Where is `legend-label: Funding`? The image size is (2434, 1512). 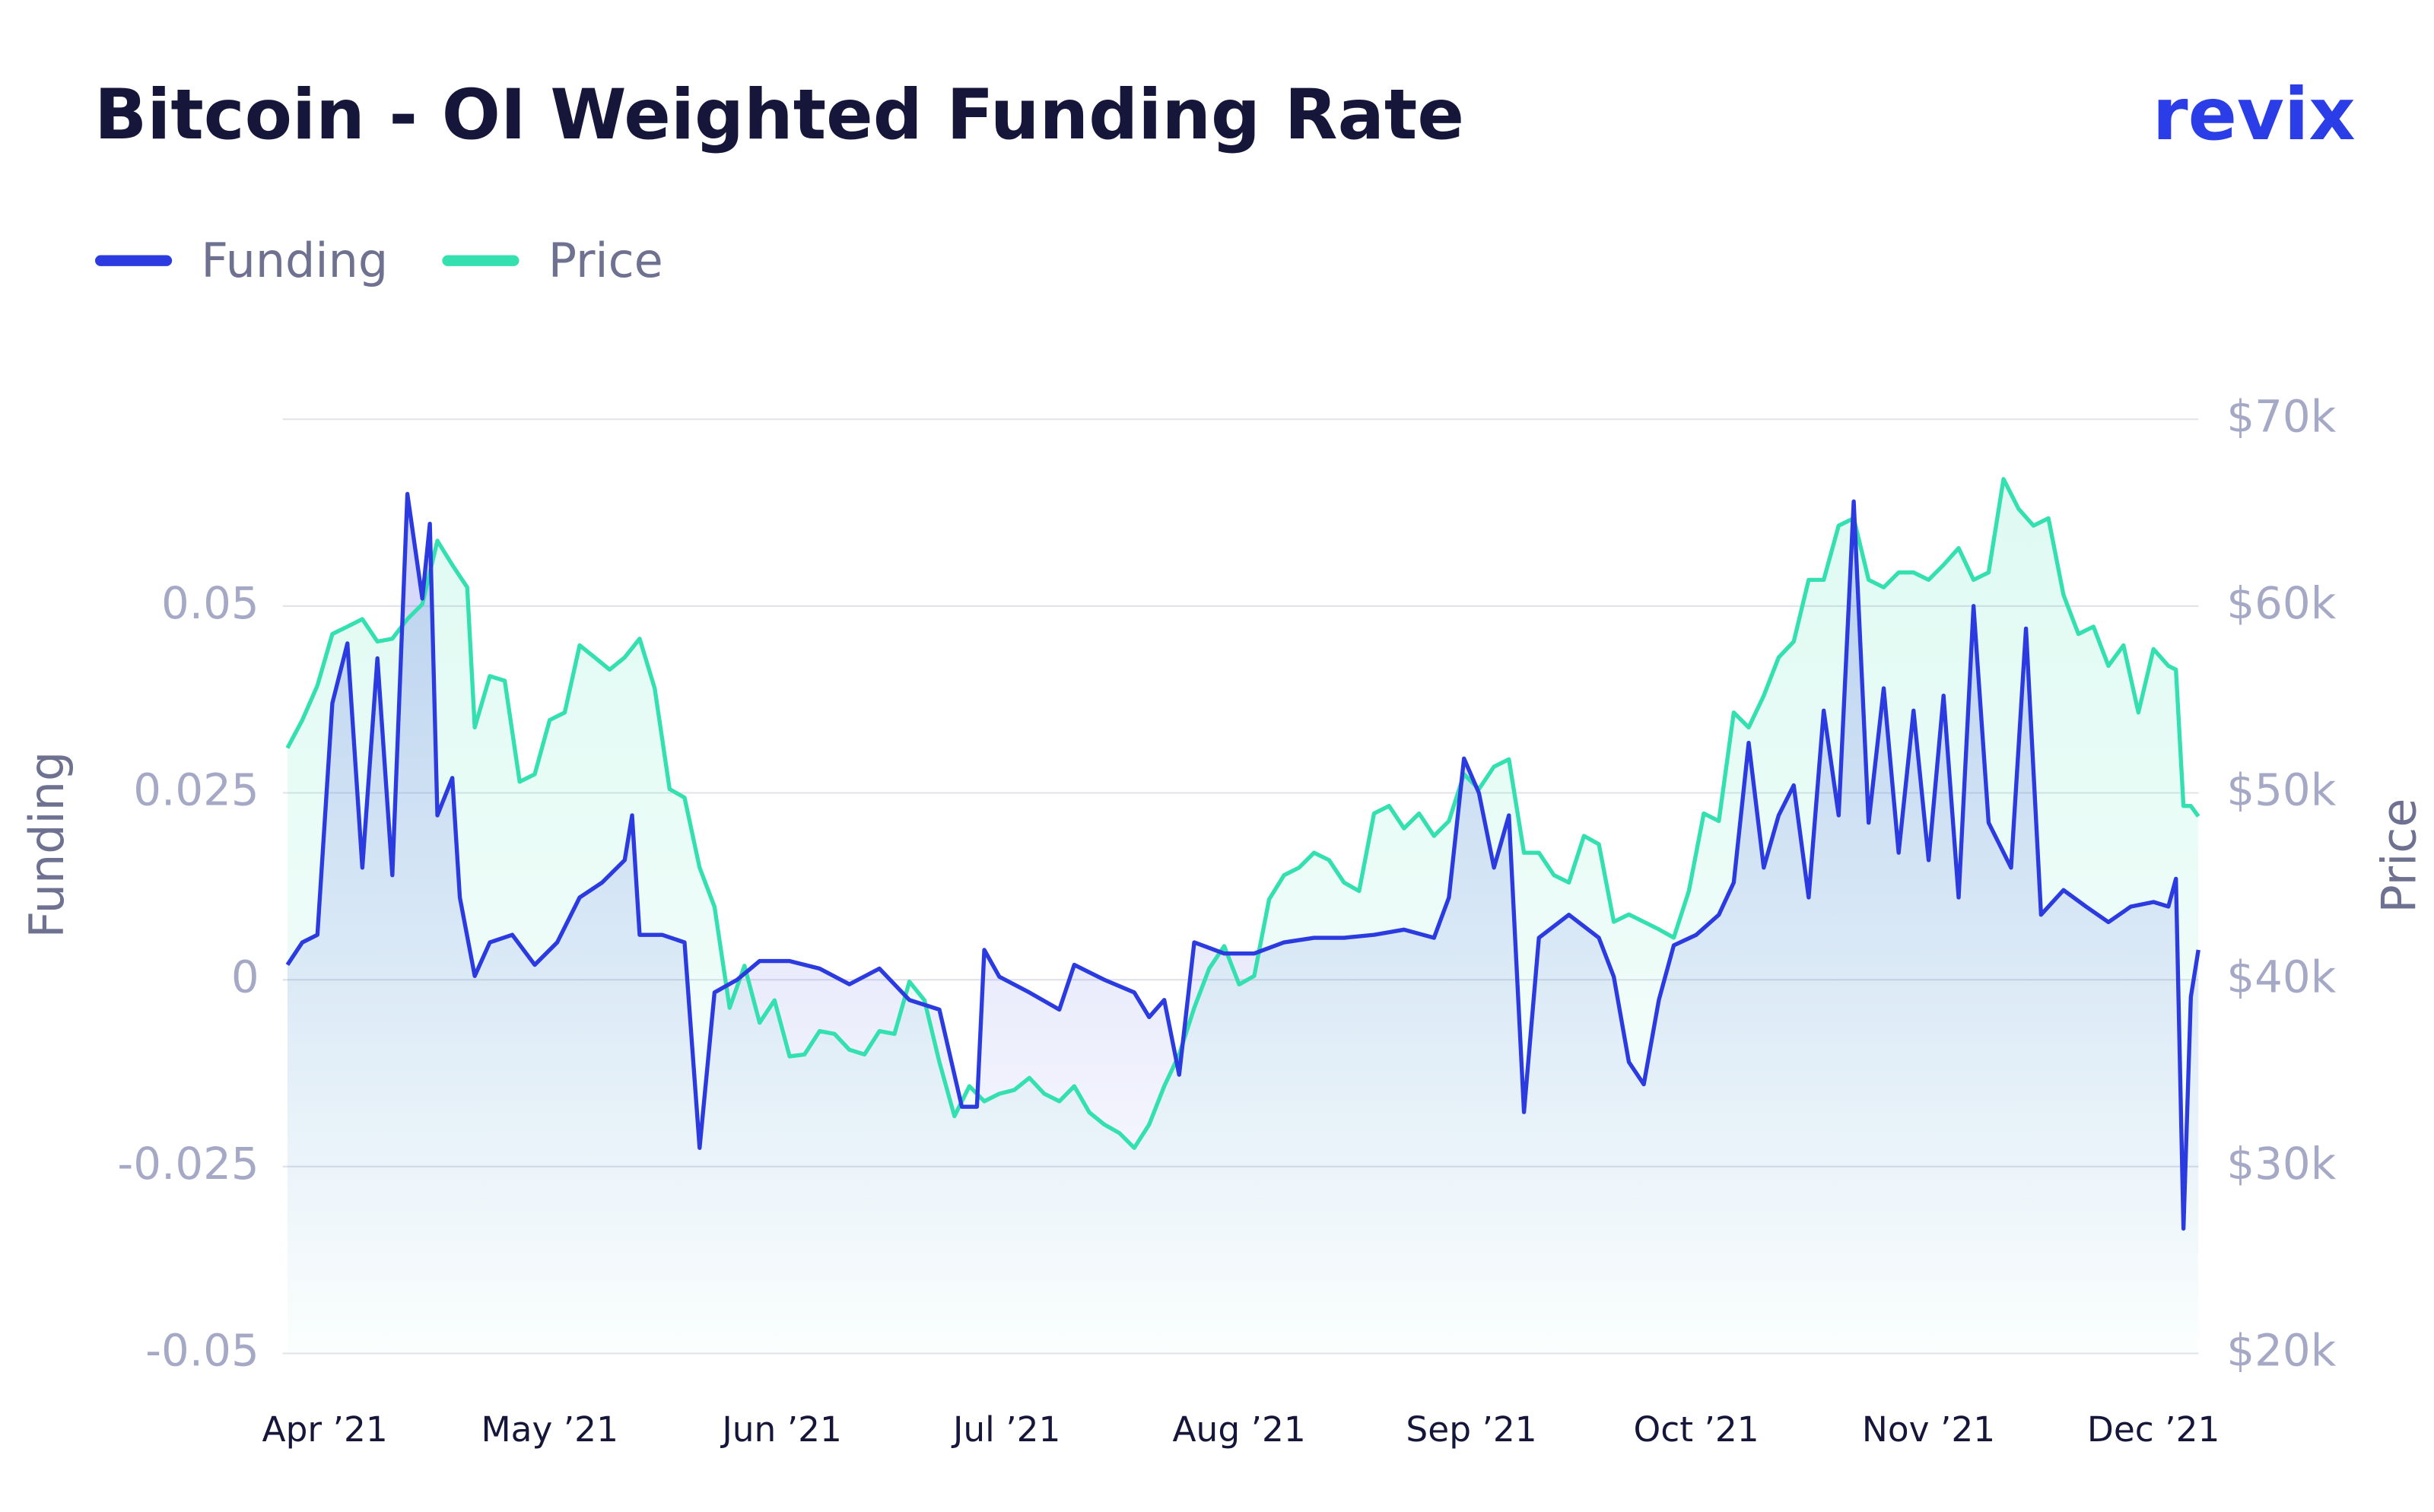 legend-label: Funding is located at coordinates (294, 260).